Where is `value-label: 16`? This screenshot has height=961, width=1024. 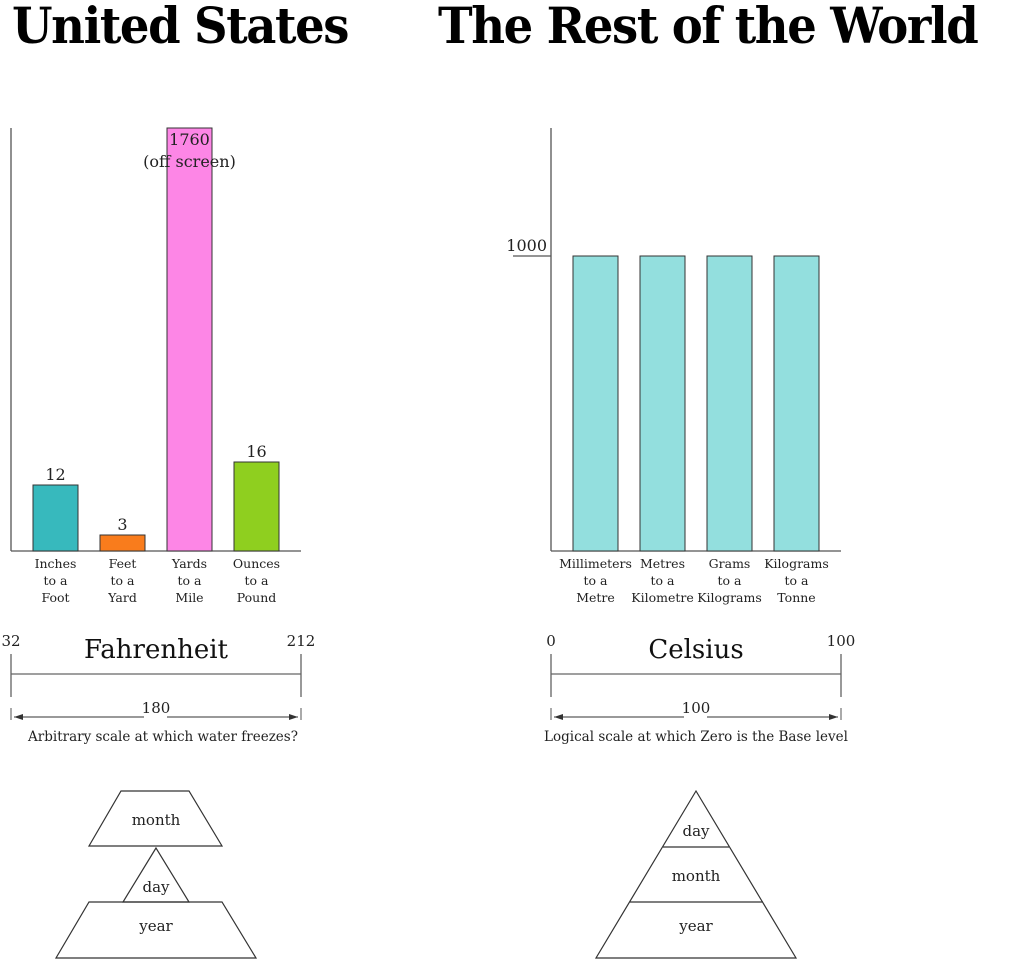 value-label: 16 is located at coordinates (256, 451).